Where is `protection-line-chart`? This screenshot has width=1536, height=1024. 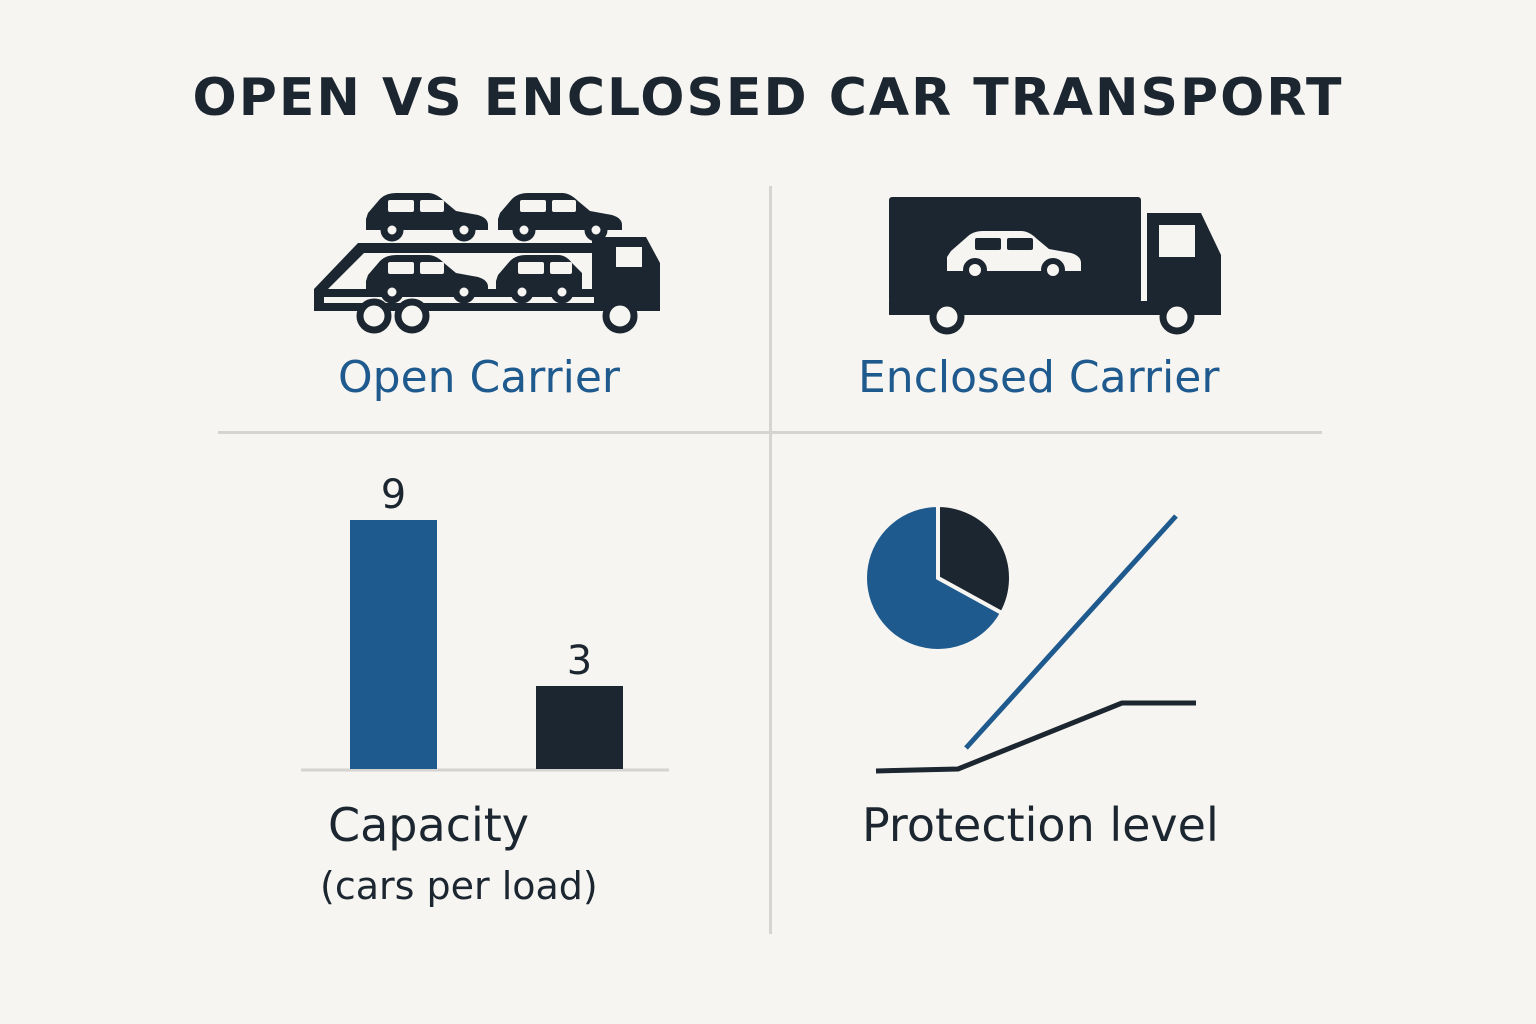
protection-line-chart is located at coordinates (1035, 644).